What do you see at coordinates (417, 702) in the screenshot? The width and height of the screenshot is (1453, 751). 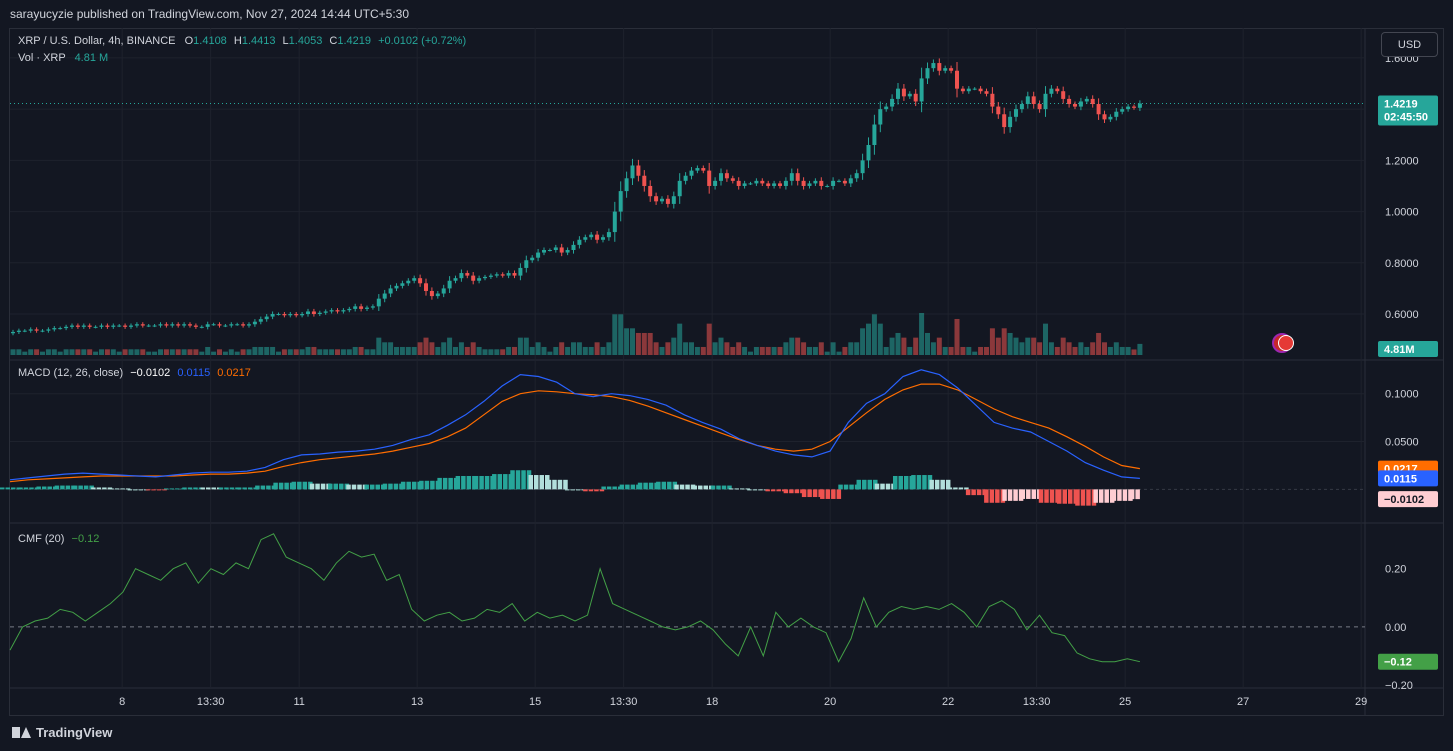 I see `x-tick-label: 13` at bounding box center [417, 702].